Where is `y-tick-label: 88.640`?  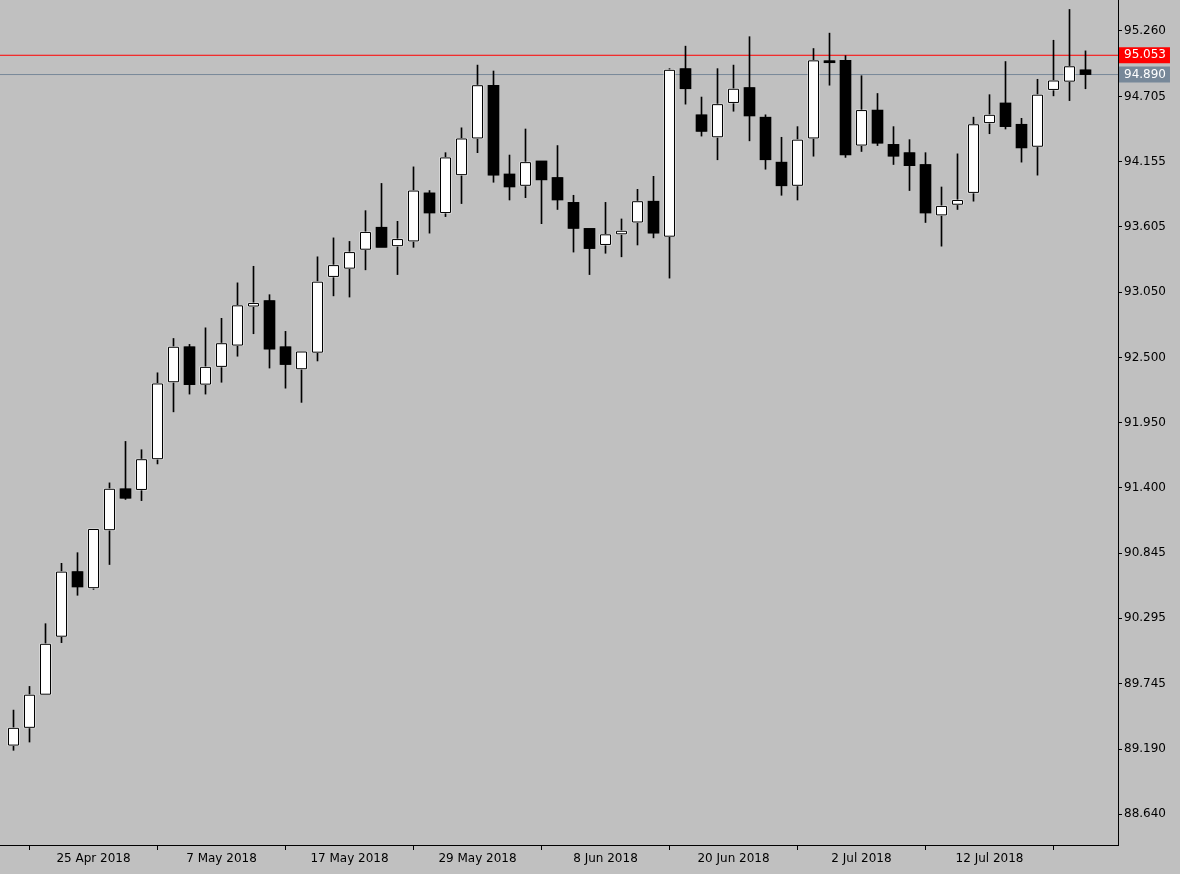
y-tick-label: 88.640 is located at coordinates (1145, 813).